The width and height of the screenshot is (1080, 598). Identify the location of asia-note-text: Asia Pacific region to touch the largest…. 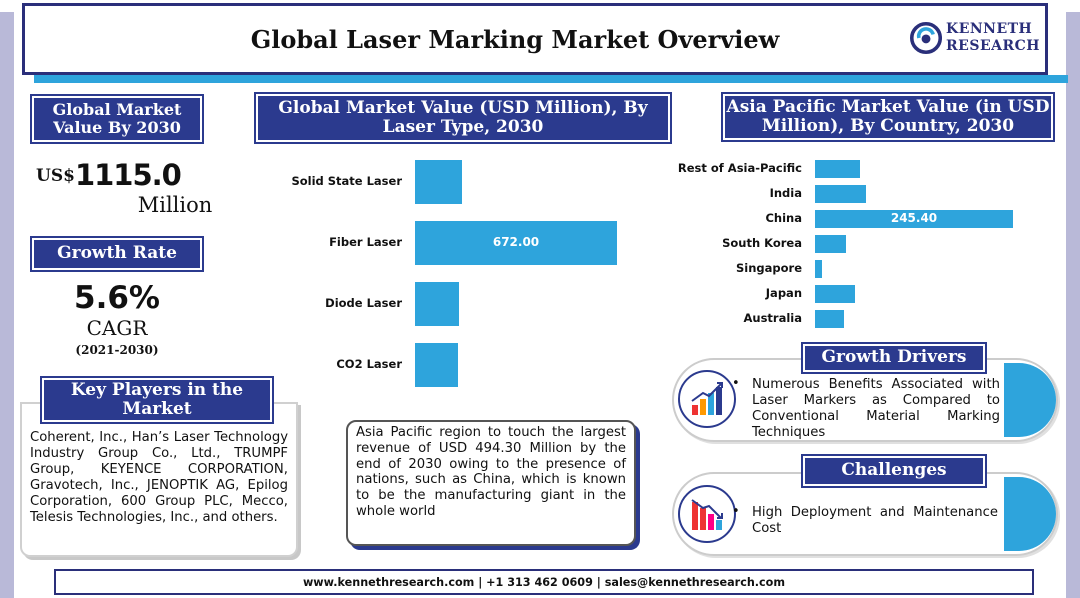
(491, 472).